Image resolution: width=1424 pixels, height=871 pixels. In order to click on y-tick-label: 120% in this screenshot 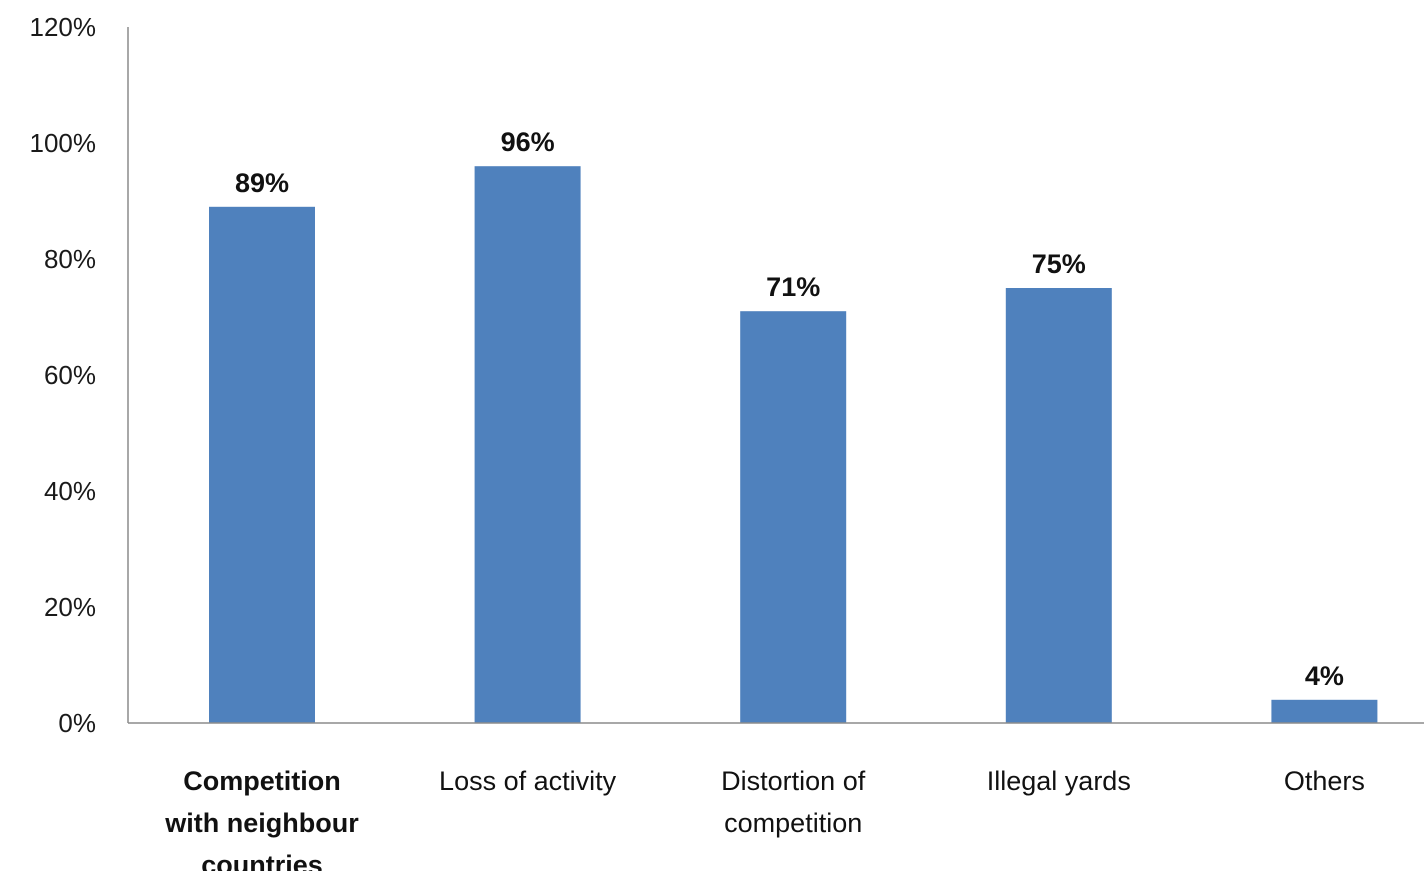, I will do `click(63, 27)`.